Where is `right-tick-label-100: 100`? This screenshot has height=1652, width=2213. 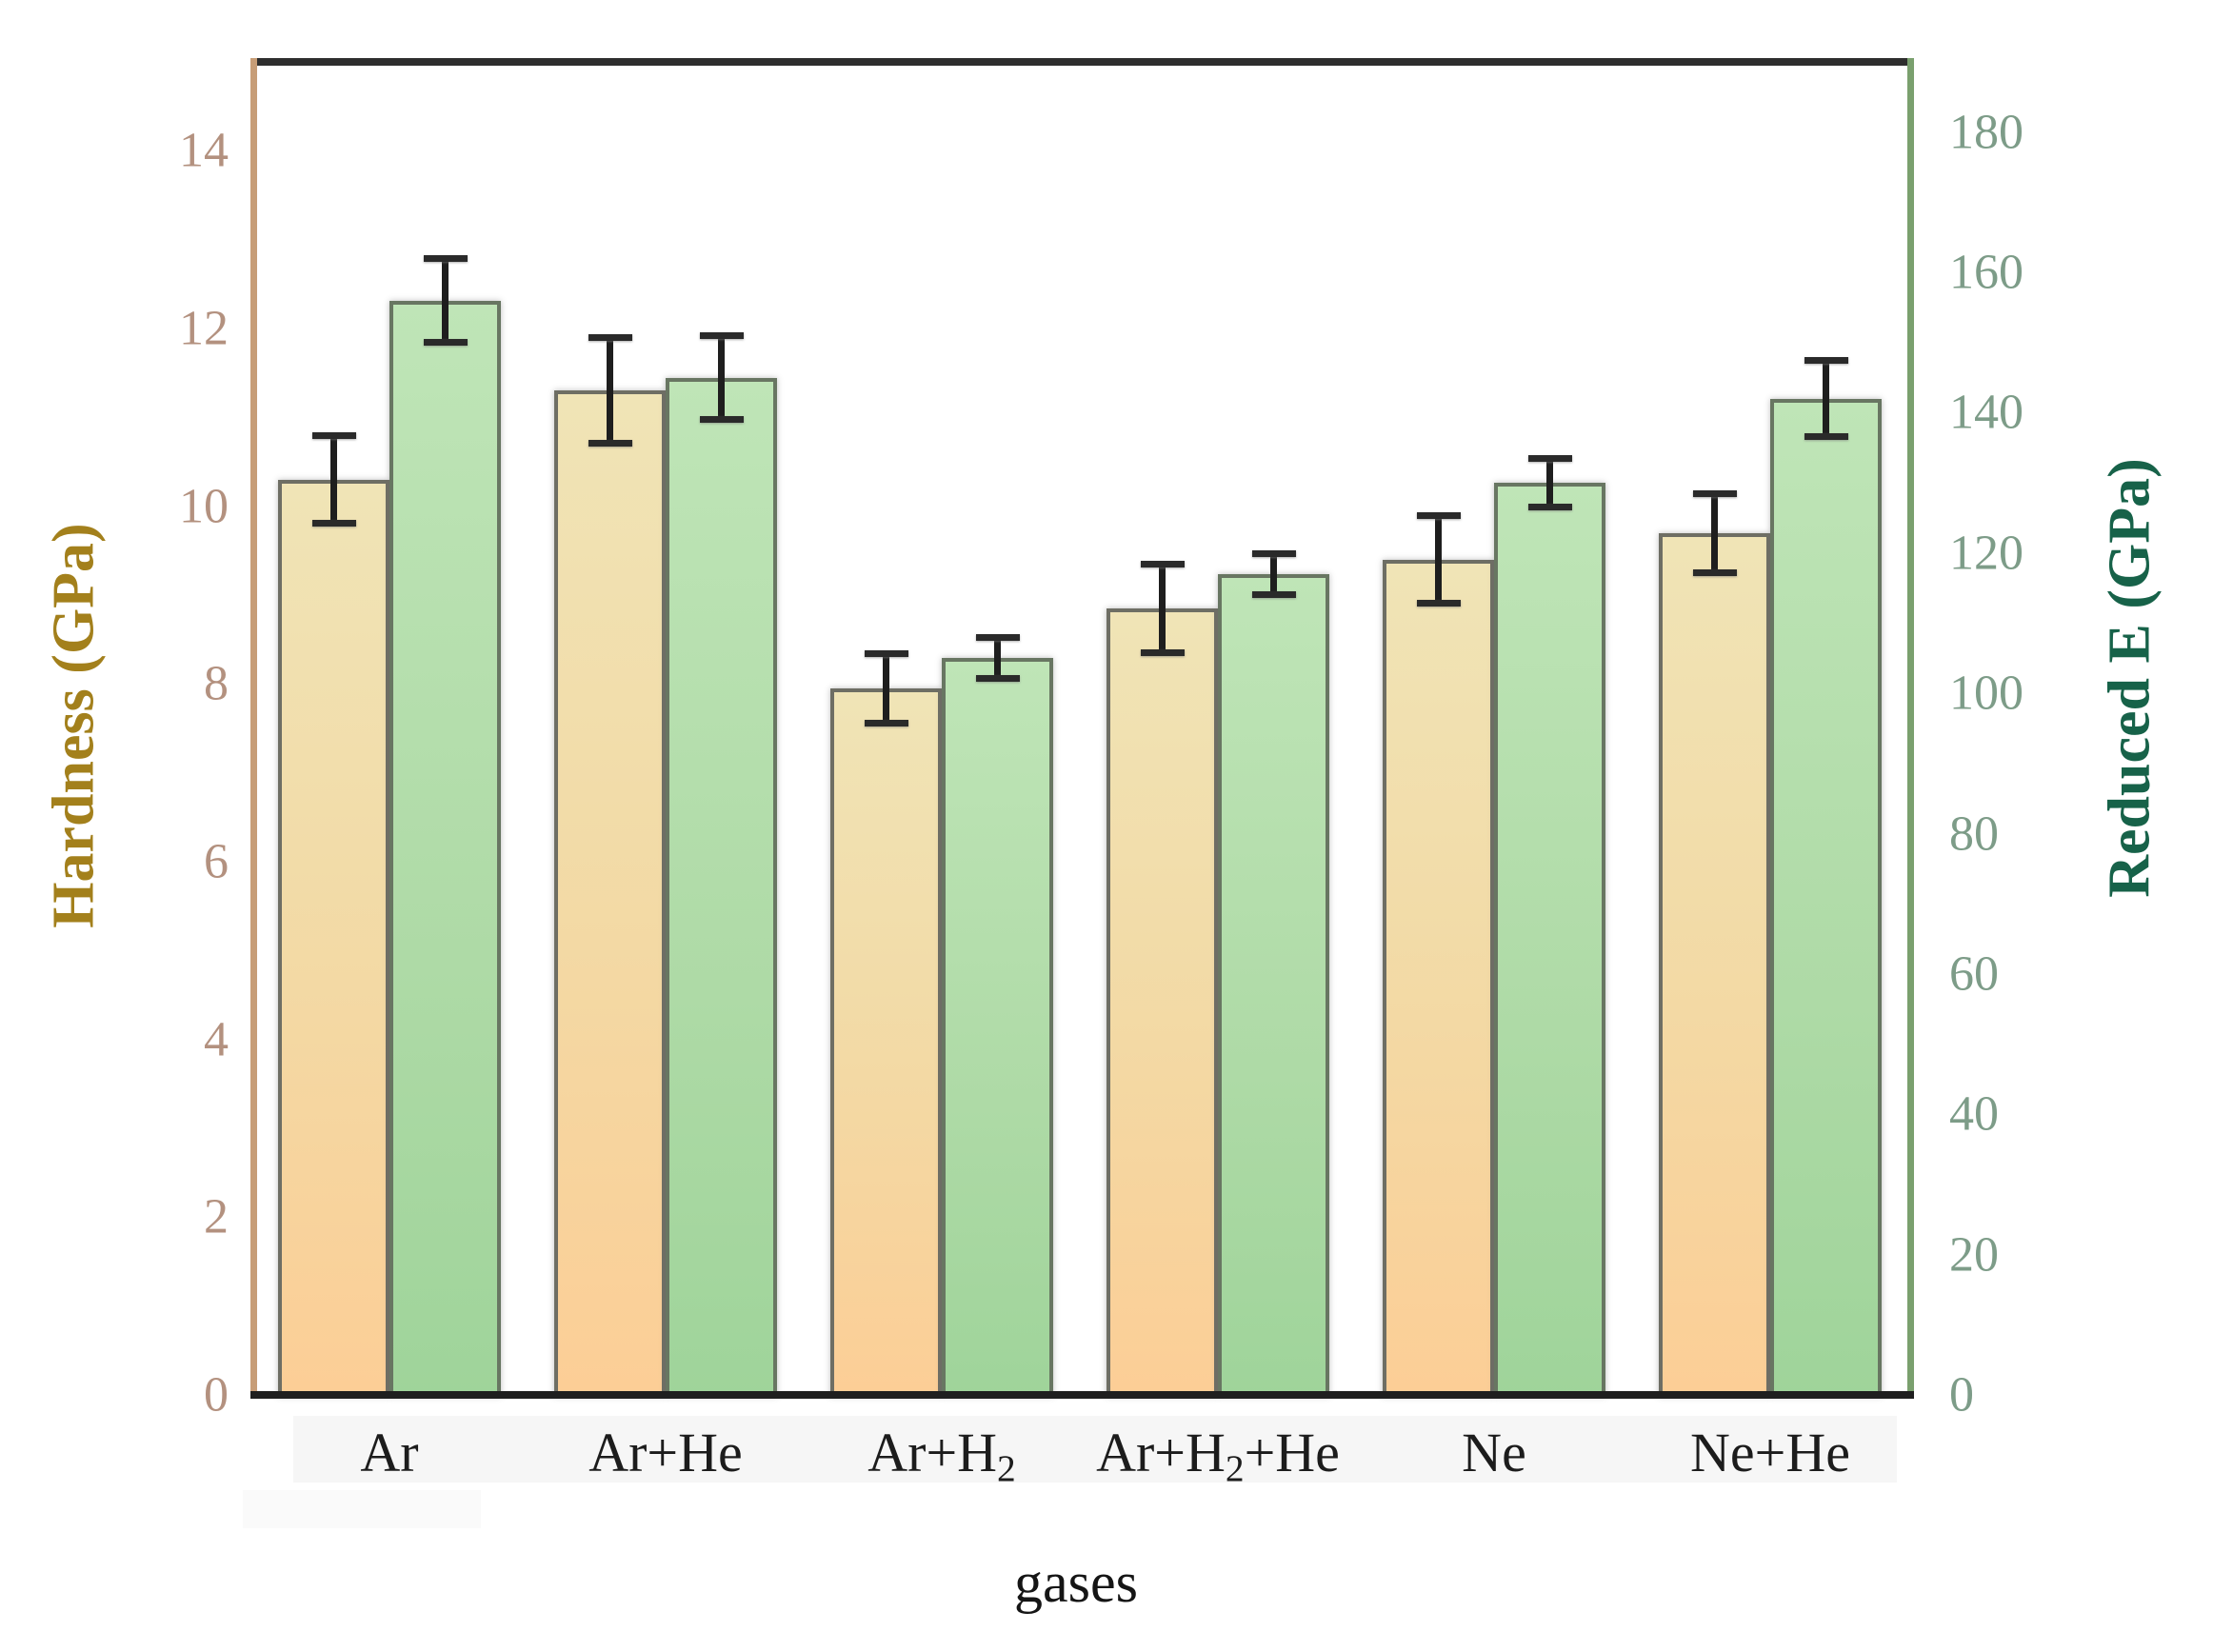 right-tick-label-100: 100 is located at coordinates (1986, 694).